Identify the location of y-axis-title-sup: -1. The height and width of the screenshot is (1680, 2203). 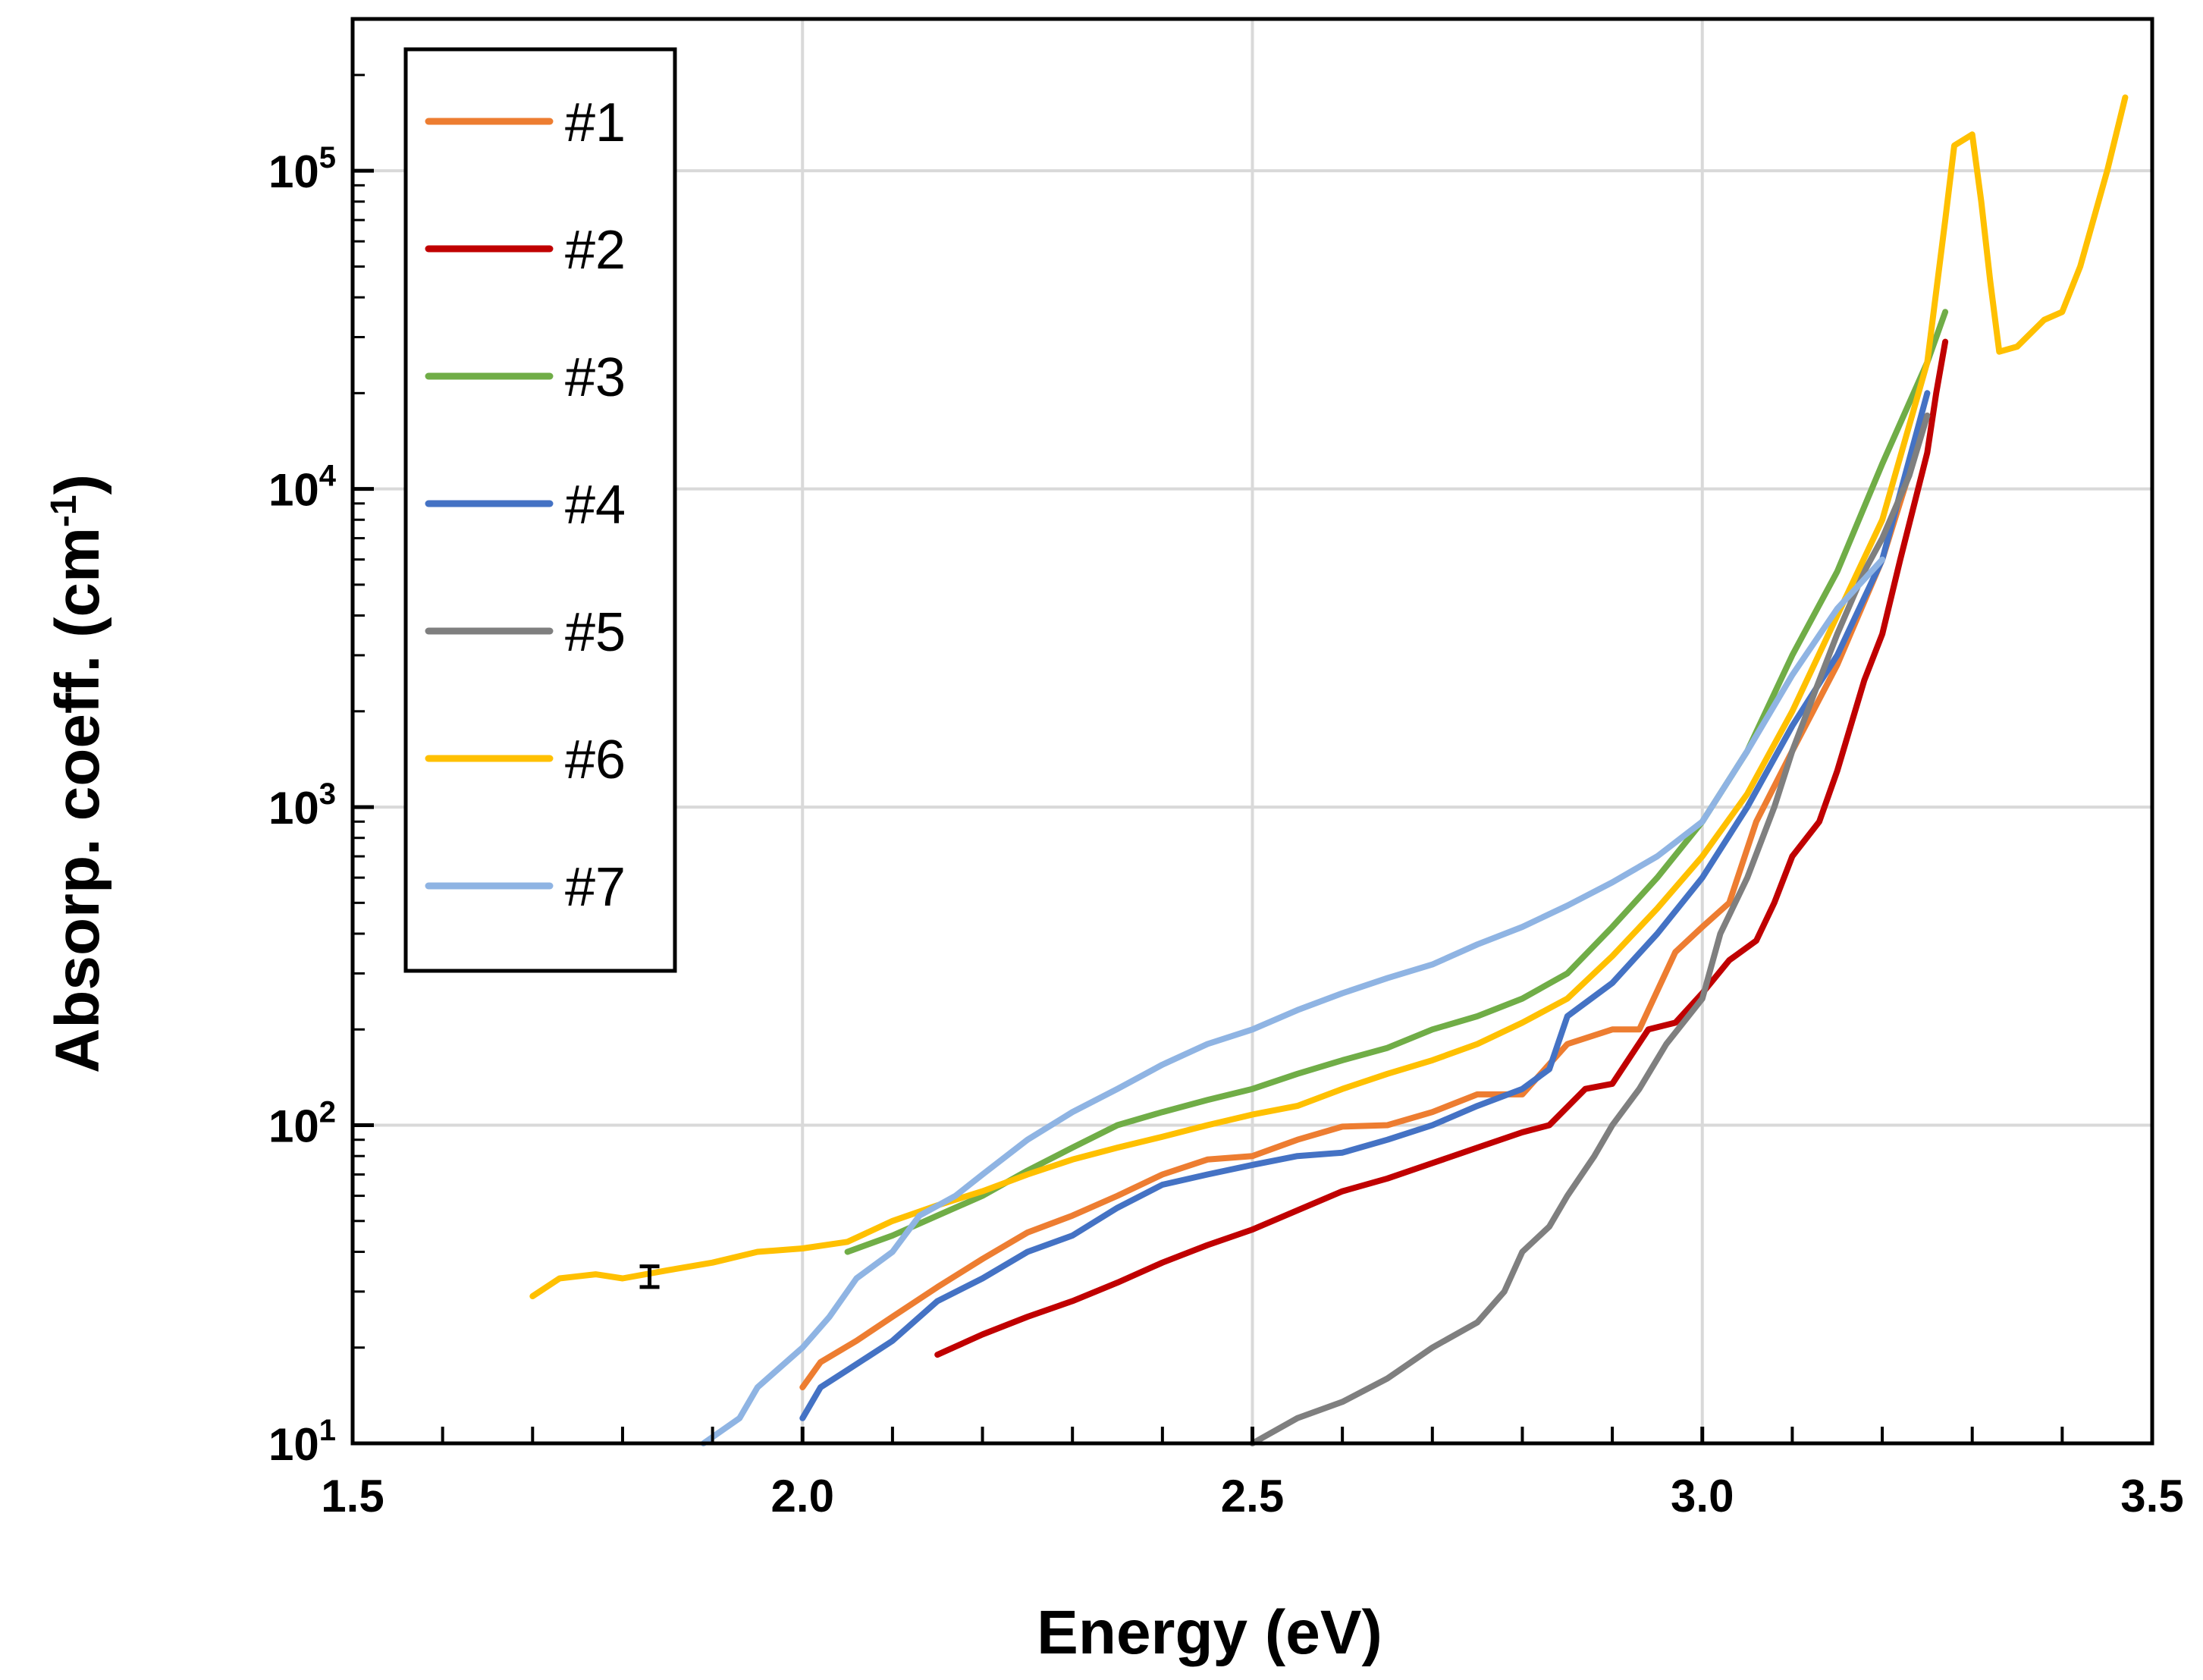
(64, 511).